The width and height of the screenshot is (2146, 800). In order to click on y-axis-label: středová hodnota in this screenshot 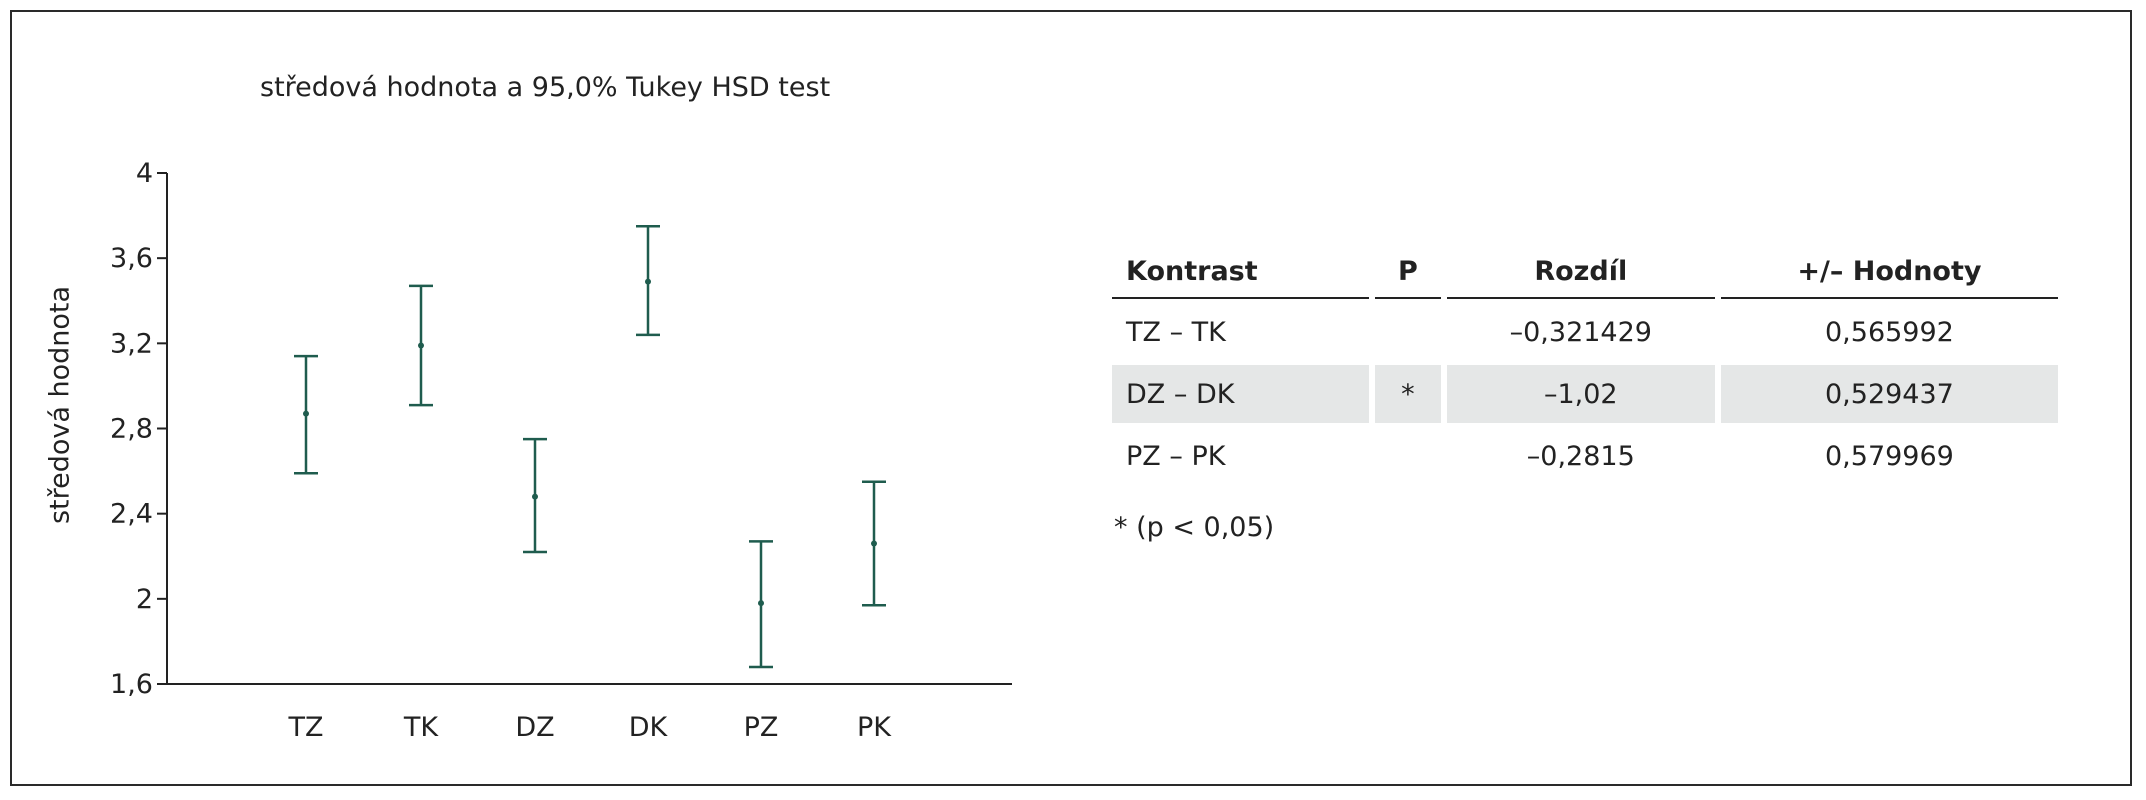, I will do `click(60, 405)`.